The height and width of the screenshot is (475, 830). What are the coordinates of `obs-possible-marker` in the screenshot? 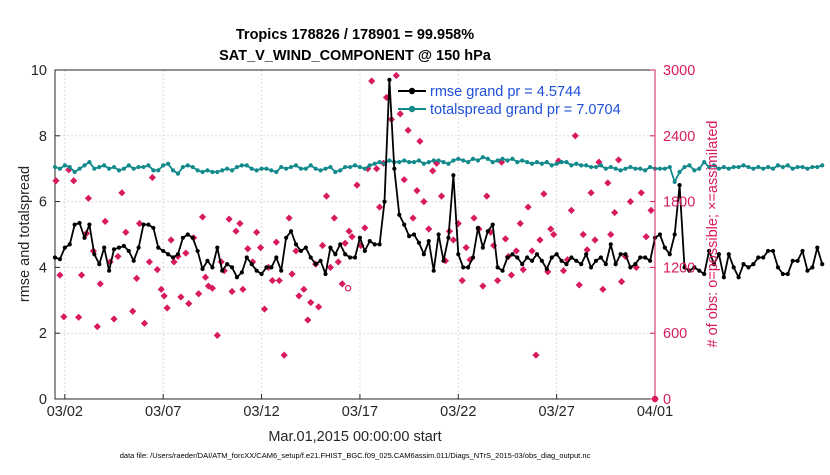 It's located at (348, 288).